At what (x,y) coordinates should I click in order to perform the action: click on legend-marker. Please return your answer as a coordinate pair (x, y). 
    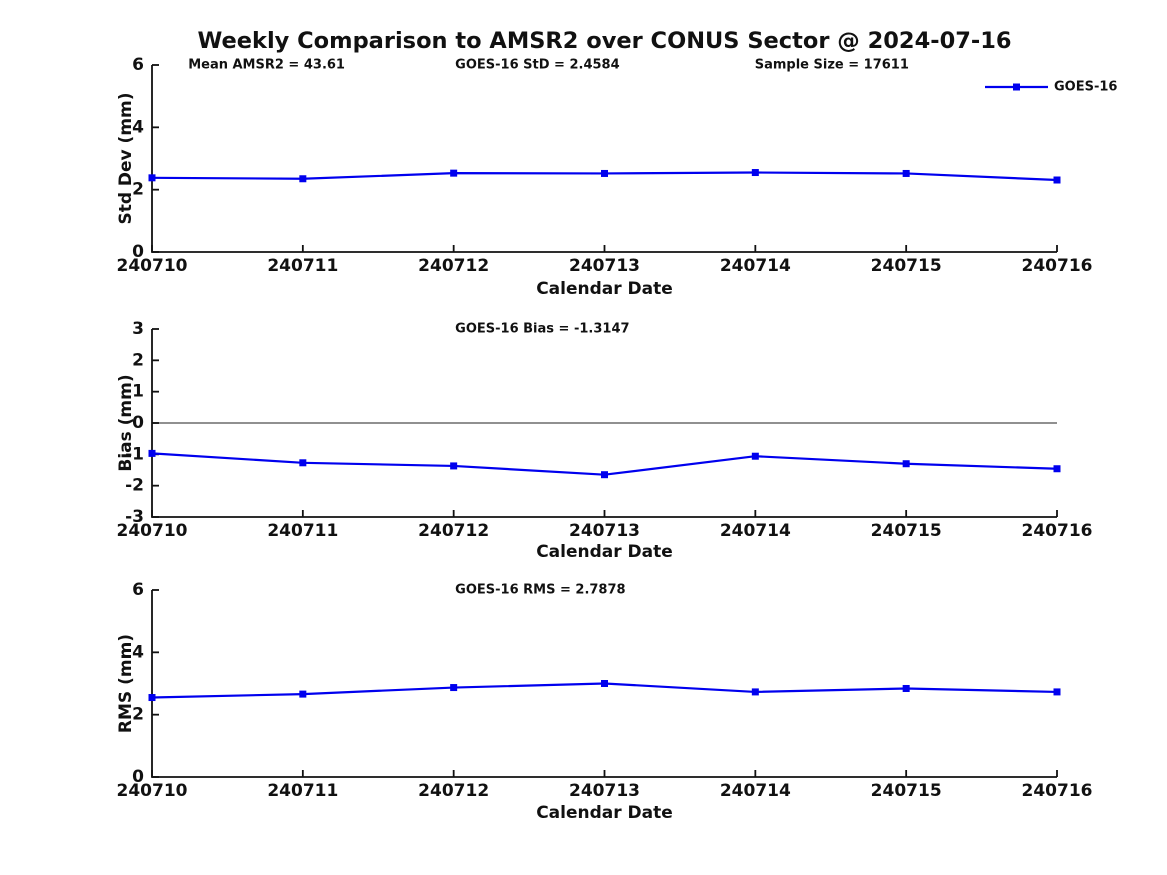
    Looking at the image, I should click on (1016, 87).